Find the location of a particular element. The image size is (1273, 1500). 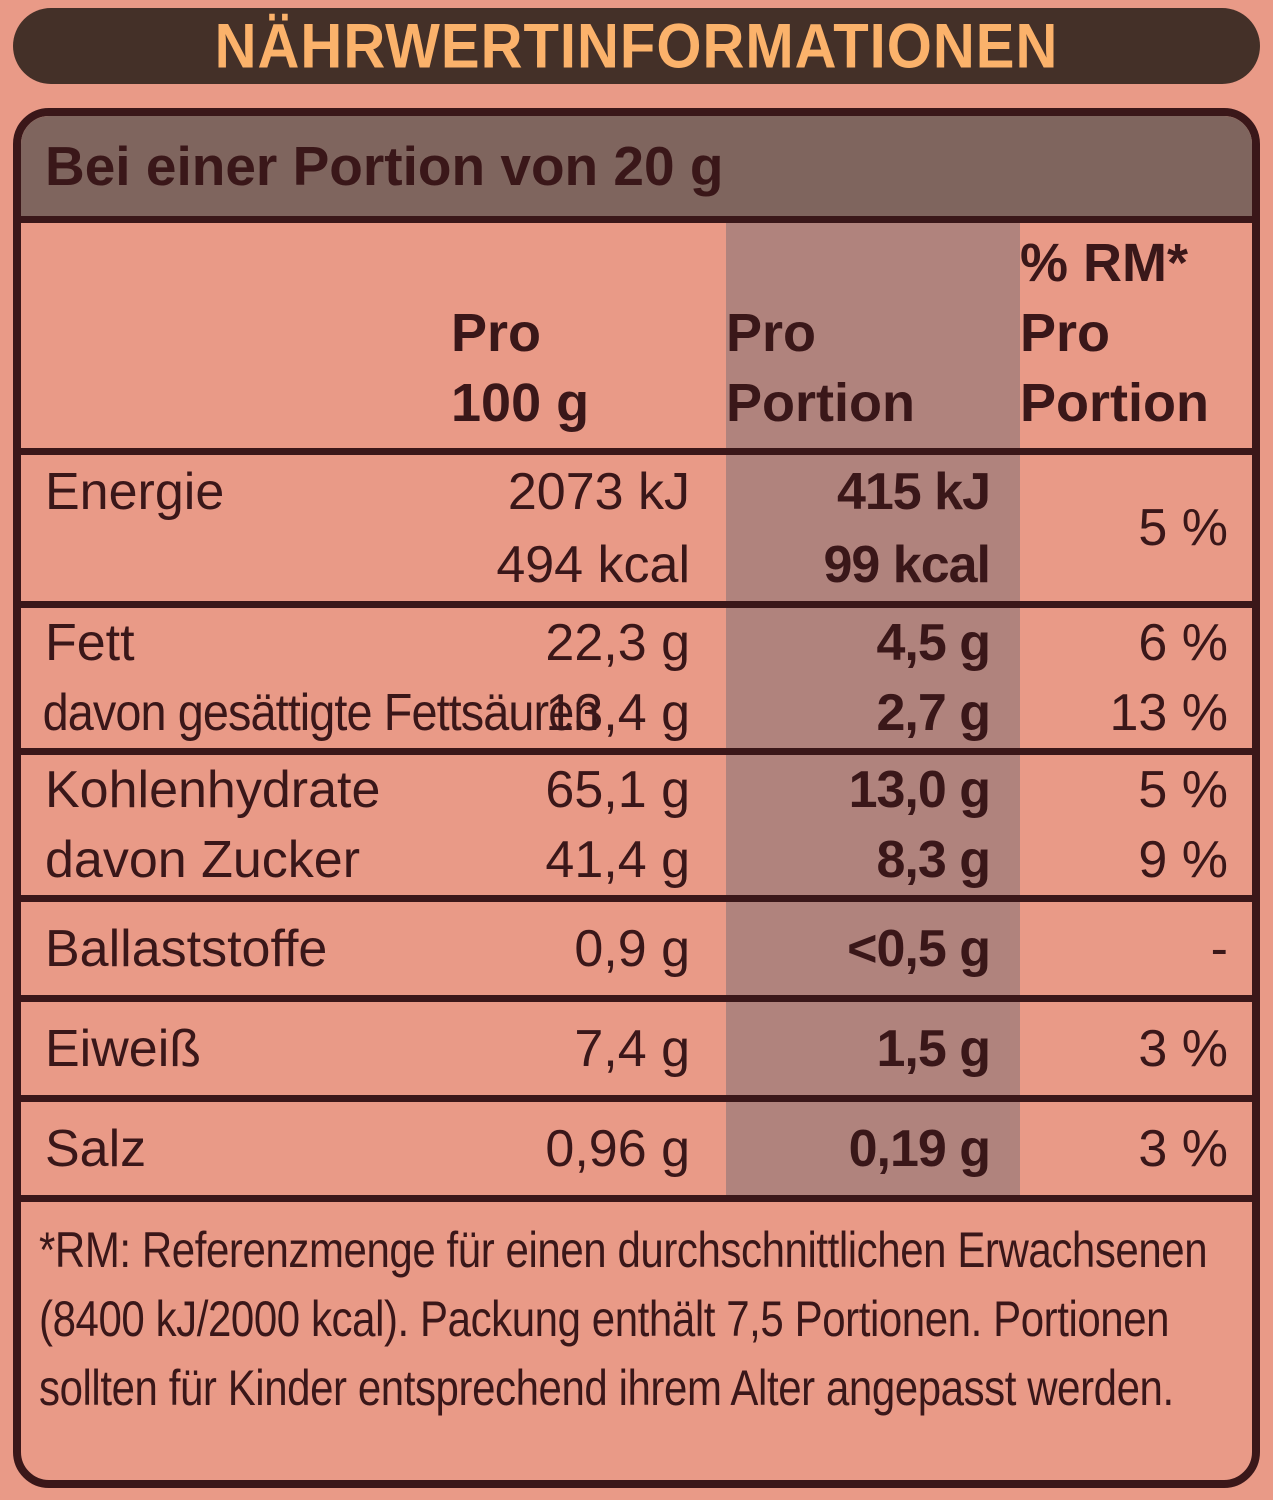

value-per-100g: 494 kcal is located at coordinates (593, 564).